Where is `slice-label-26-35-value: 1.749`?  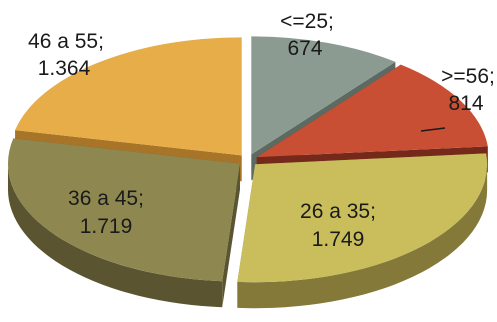
slice-label-26-35-value: 1.749 is located at coordinates (338, 239).